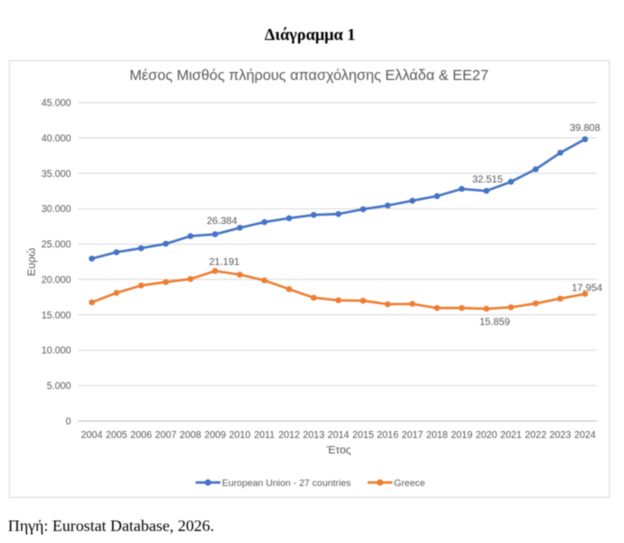 The width and height of the screenshot is (624, 543). Describe the element at coordinates (363, 435) in the screenshot. I see `svg-text: 2015` at that location.